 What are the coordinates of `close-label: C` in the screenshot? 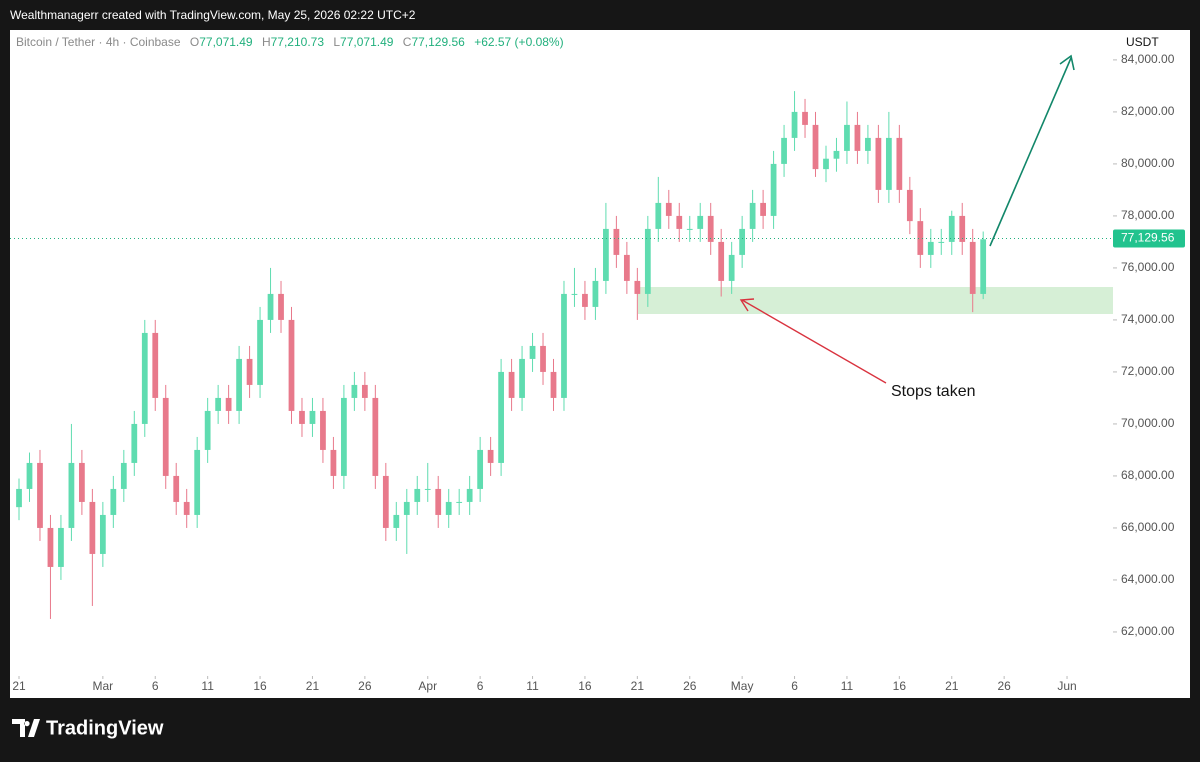 It's located at (407, 42).